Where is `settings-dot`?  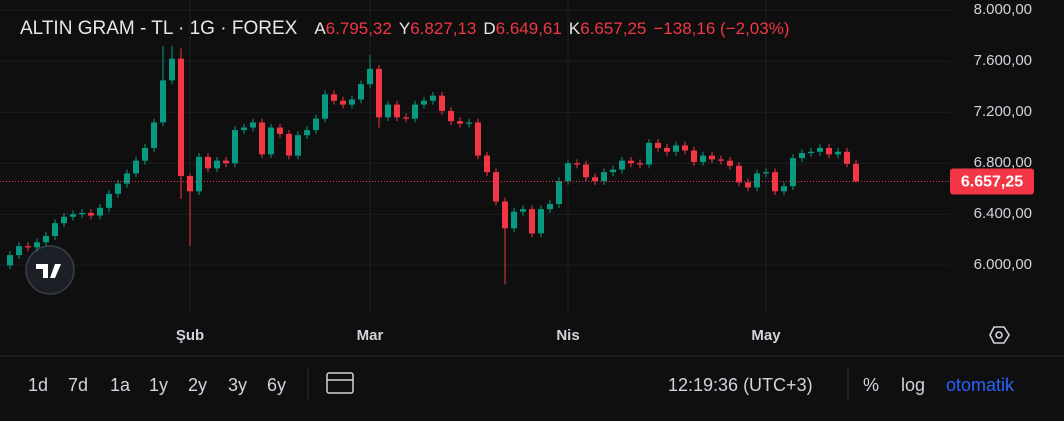
settings-dot is located at coordinates (999, 335).